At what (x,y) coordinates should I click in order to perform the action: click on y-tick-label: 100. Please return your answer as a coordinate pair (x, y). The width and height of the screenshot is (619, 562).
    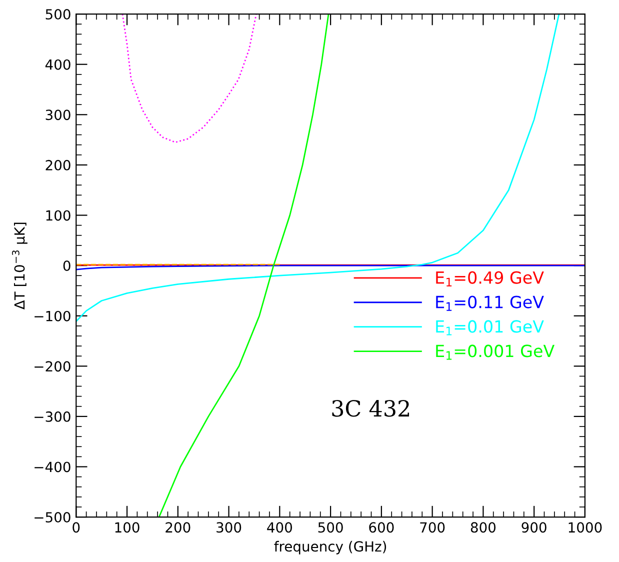
    Looking at the image, I should click on (58, 215).